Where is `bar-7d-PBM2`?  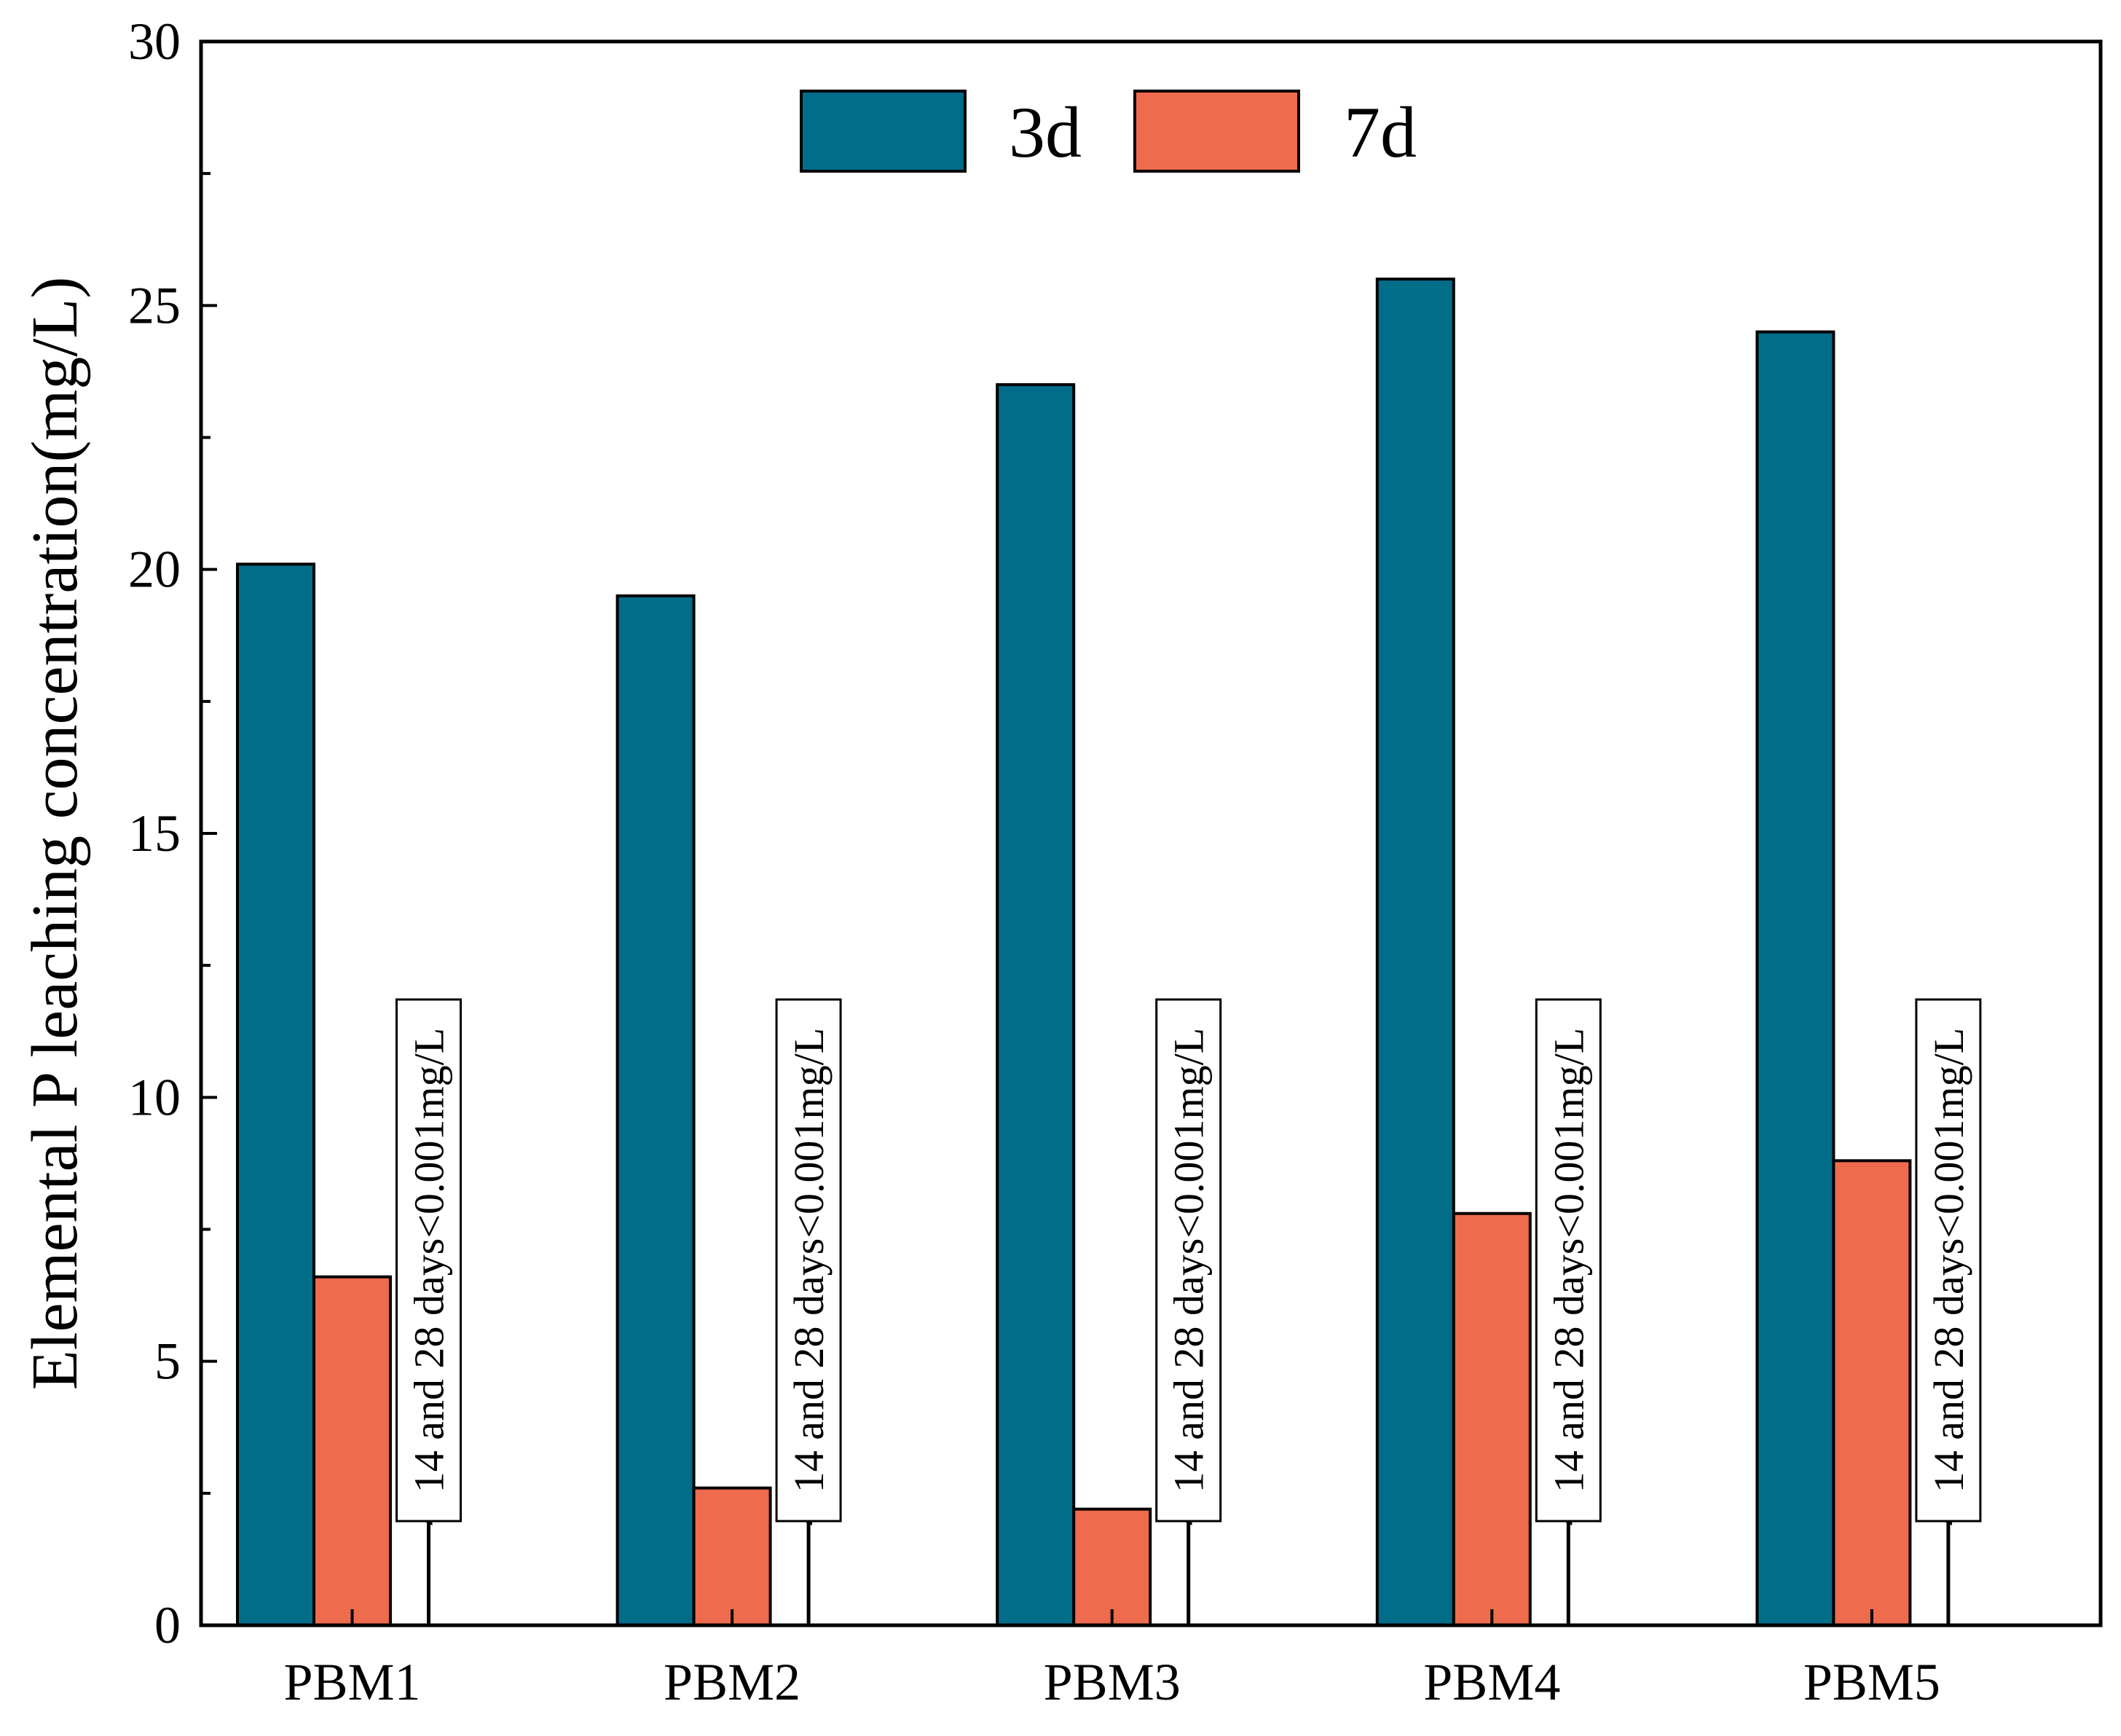 bar-7d-PBM2 is located at coordinates (732, 1556).